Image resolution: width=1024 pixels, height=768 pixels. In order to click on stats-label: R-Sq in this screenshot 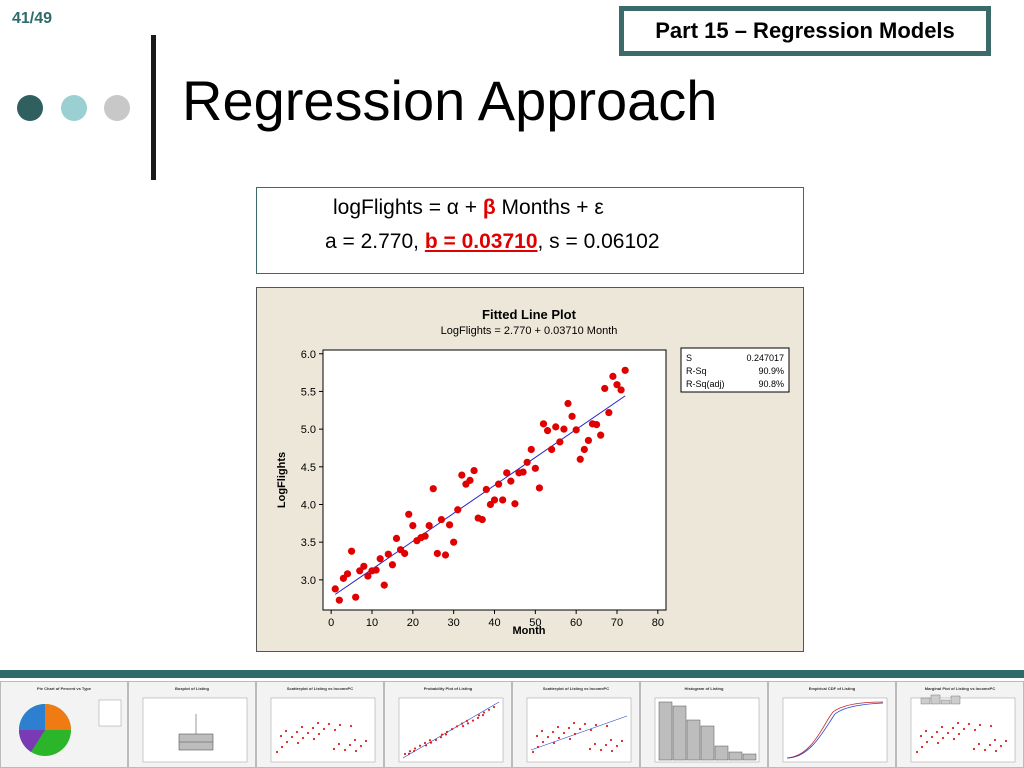, I will do `click(696, 371)`.